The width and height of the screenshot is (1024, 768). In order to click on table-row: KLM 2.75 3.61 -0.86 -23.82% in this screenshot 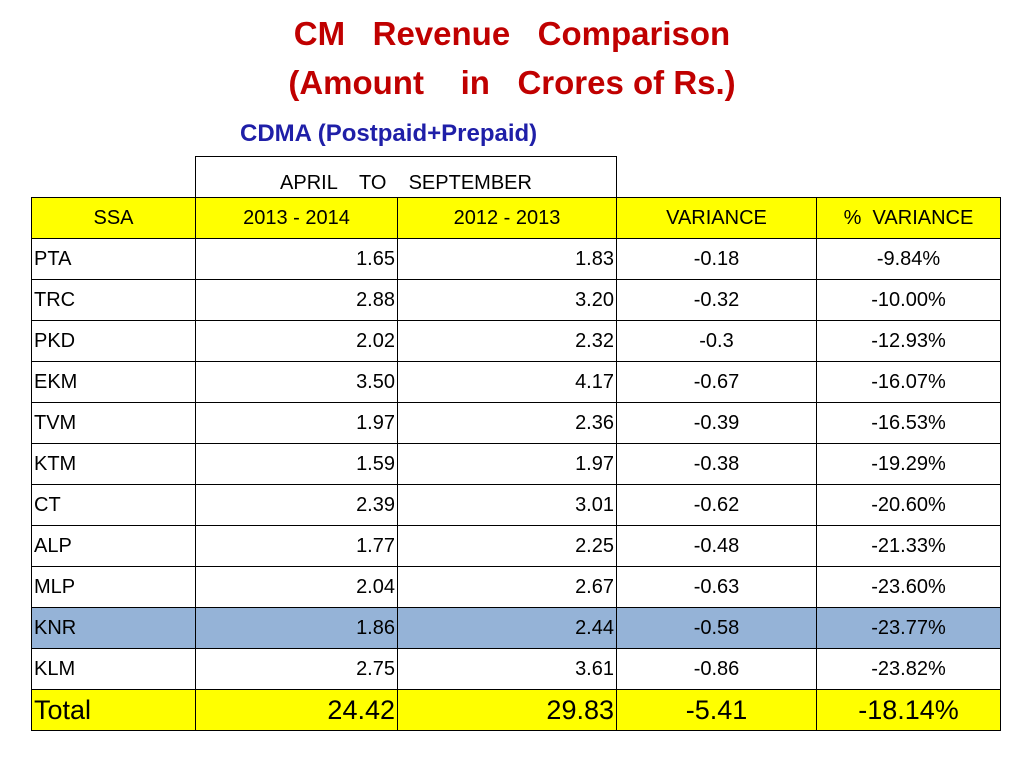, I will do `click(516, 669)`.